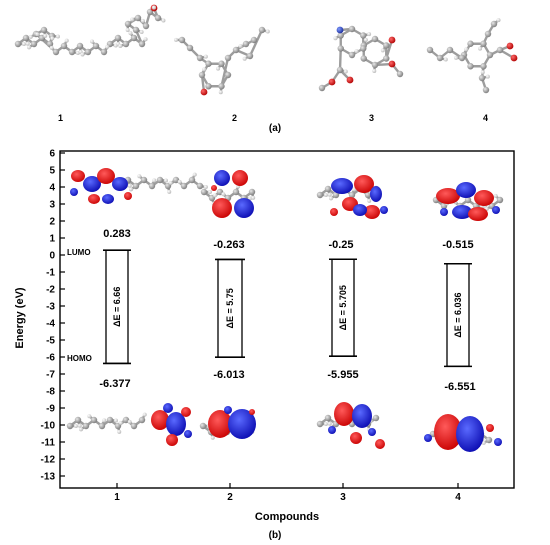 The height and width of the screenshot is (545, 550). What do you see at coordinates (106, 423) in the screenshot?
I see `homo-1-skeleton` at bounding box center [106, 423].